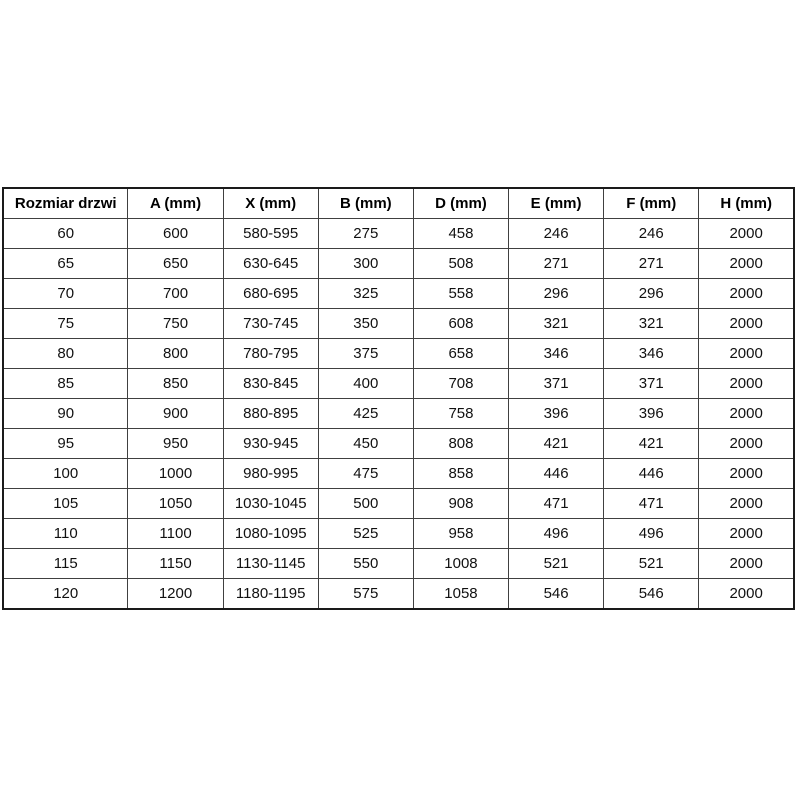  Describe the element at coordinates (65, 473) in the screenshot. I see `table-cell: 100` at that location.